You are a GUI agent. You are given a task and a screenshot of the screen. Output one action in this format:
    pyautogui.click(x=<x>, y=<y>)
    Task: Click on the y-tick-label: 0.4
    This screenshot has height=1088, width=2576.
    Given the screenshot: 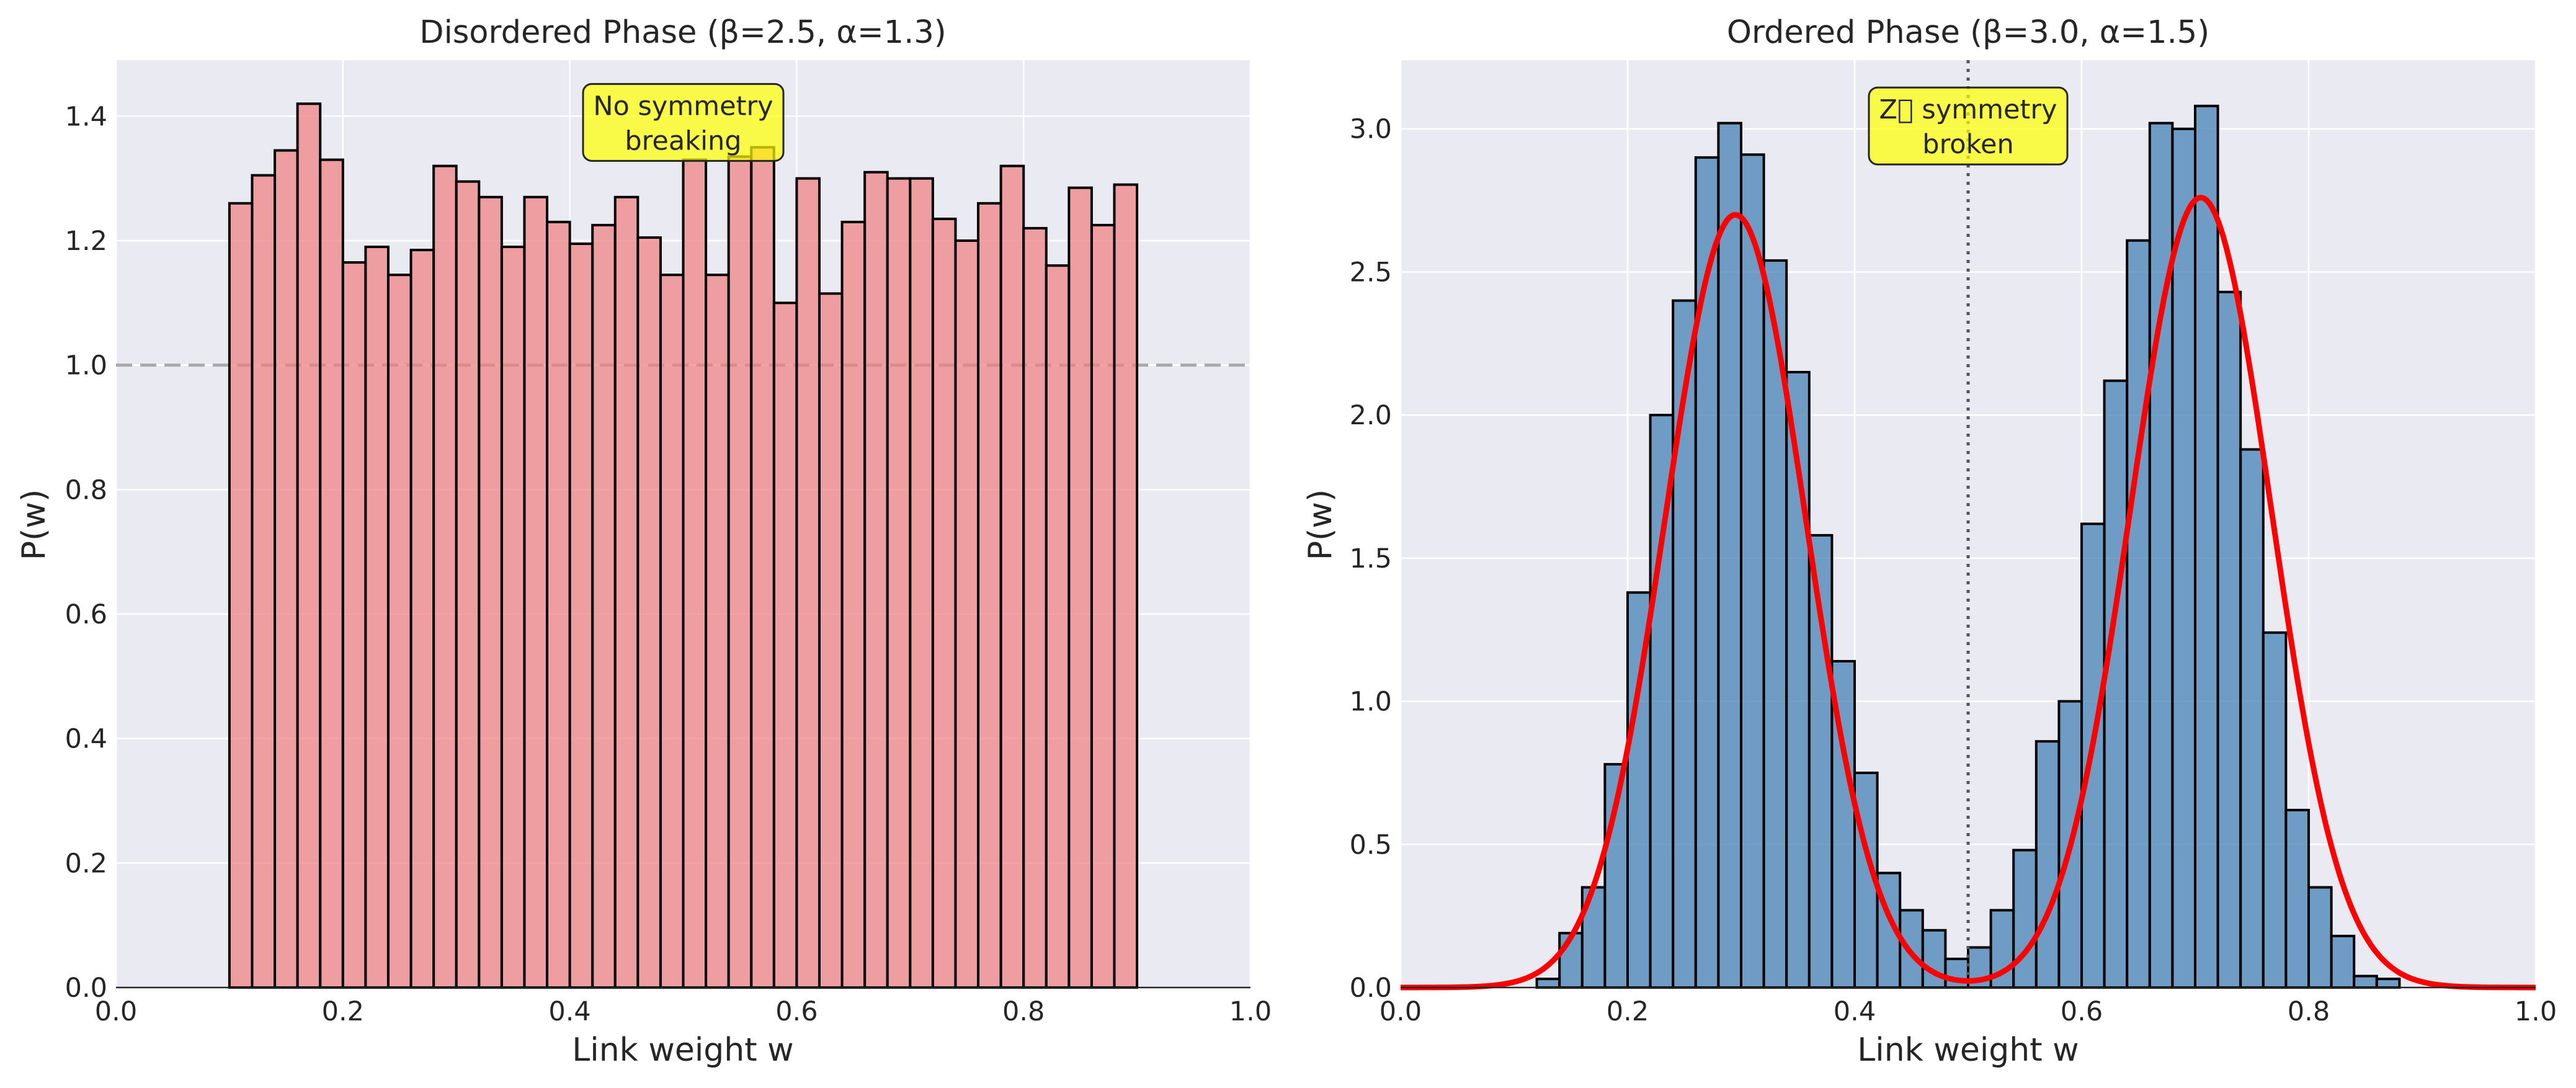 What is the action you would take?
    pyautogui.click(x=86, y=739)
    